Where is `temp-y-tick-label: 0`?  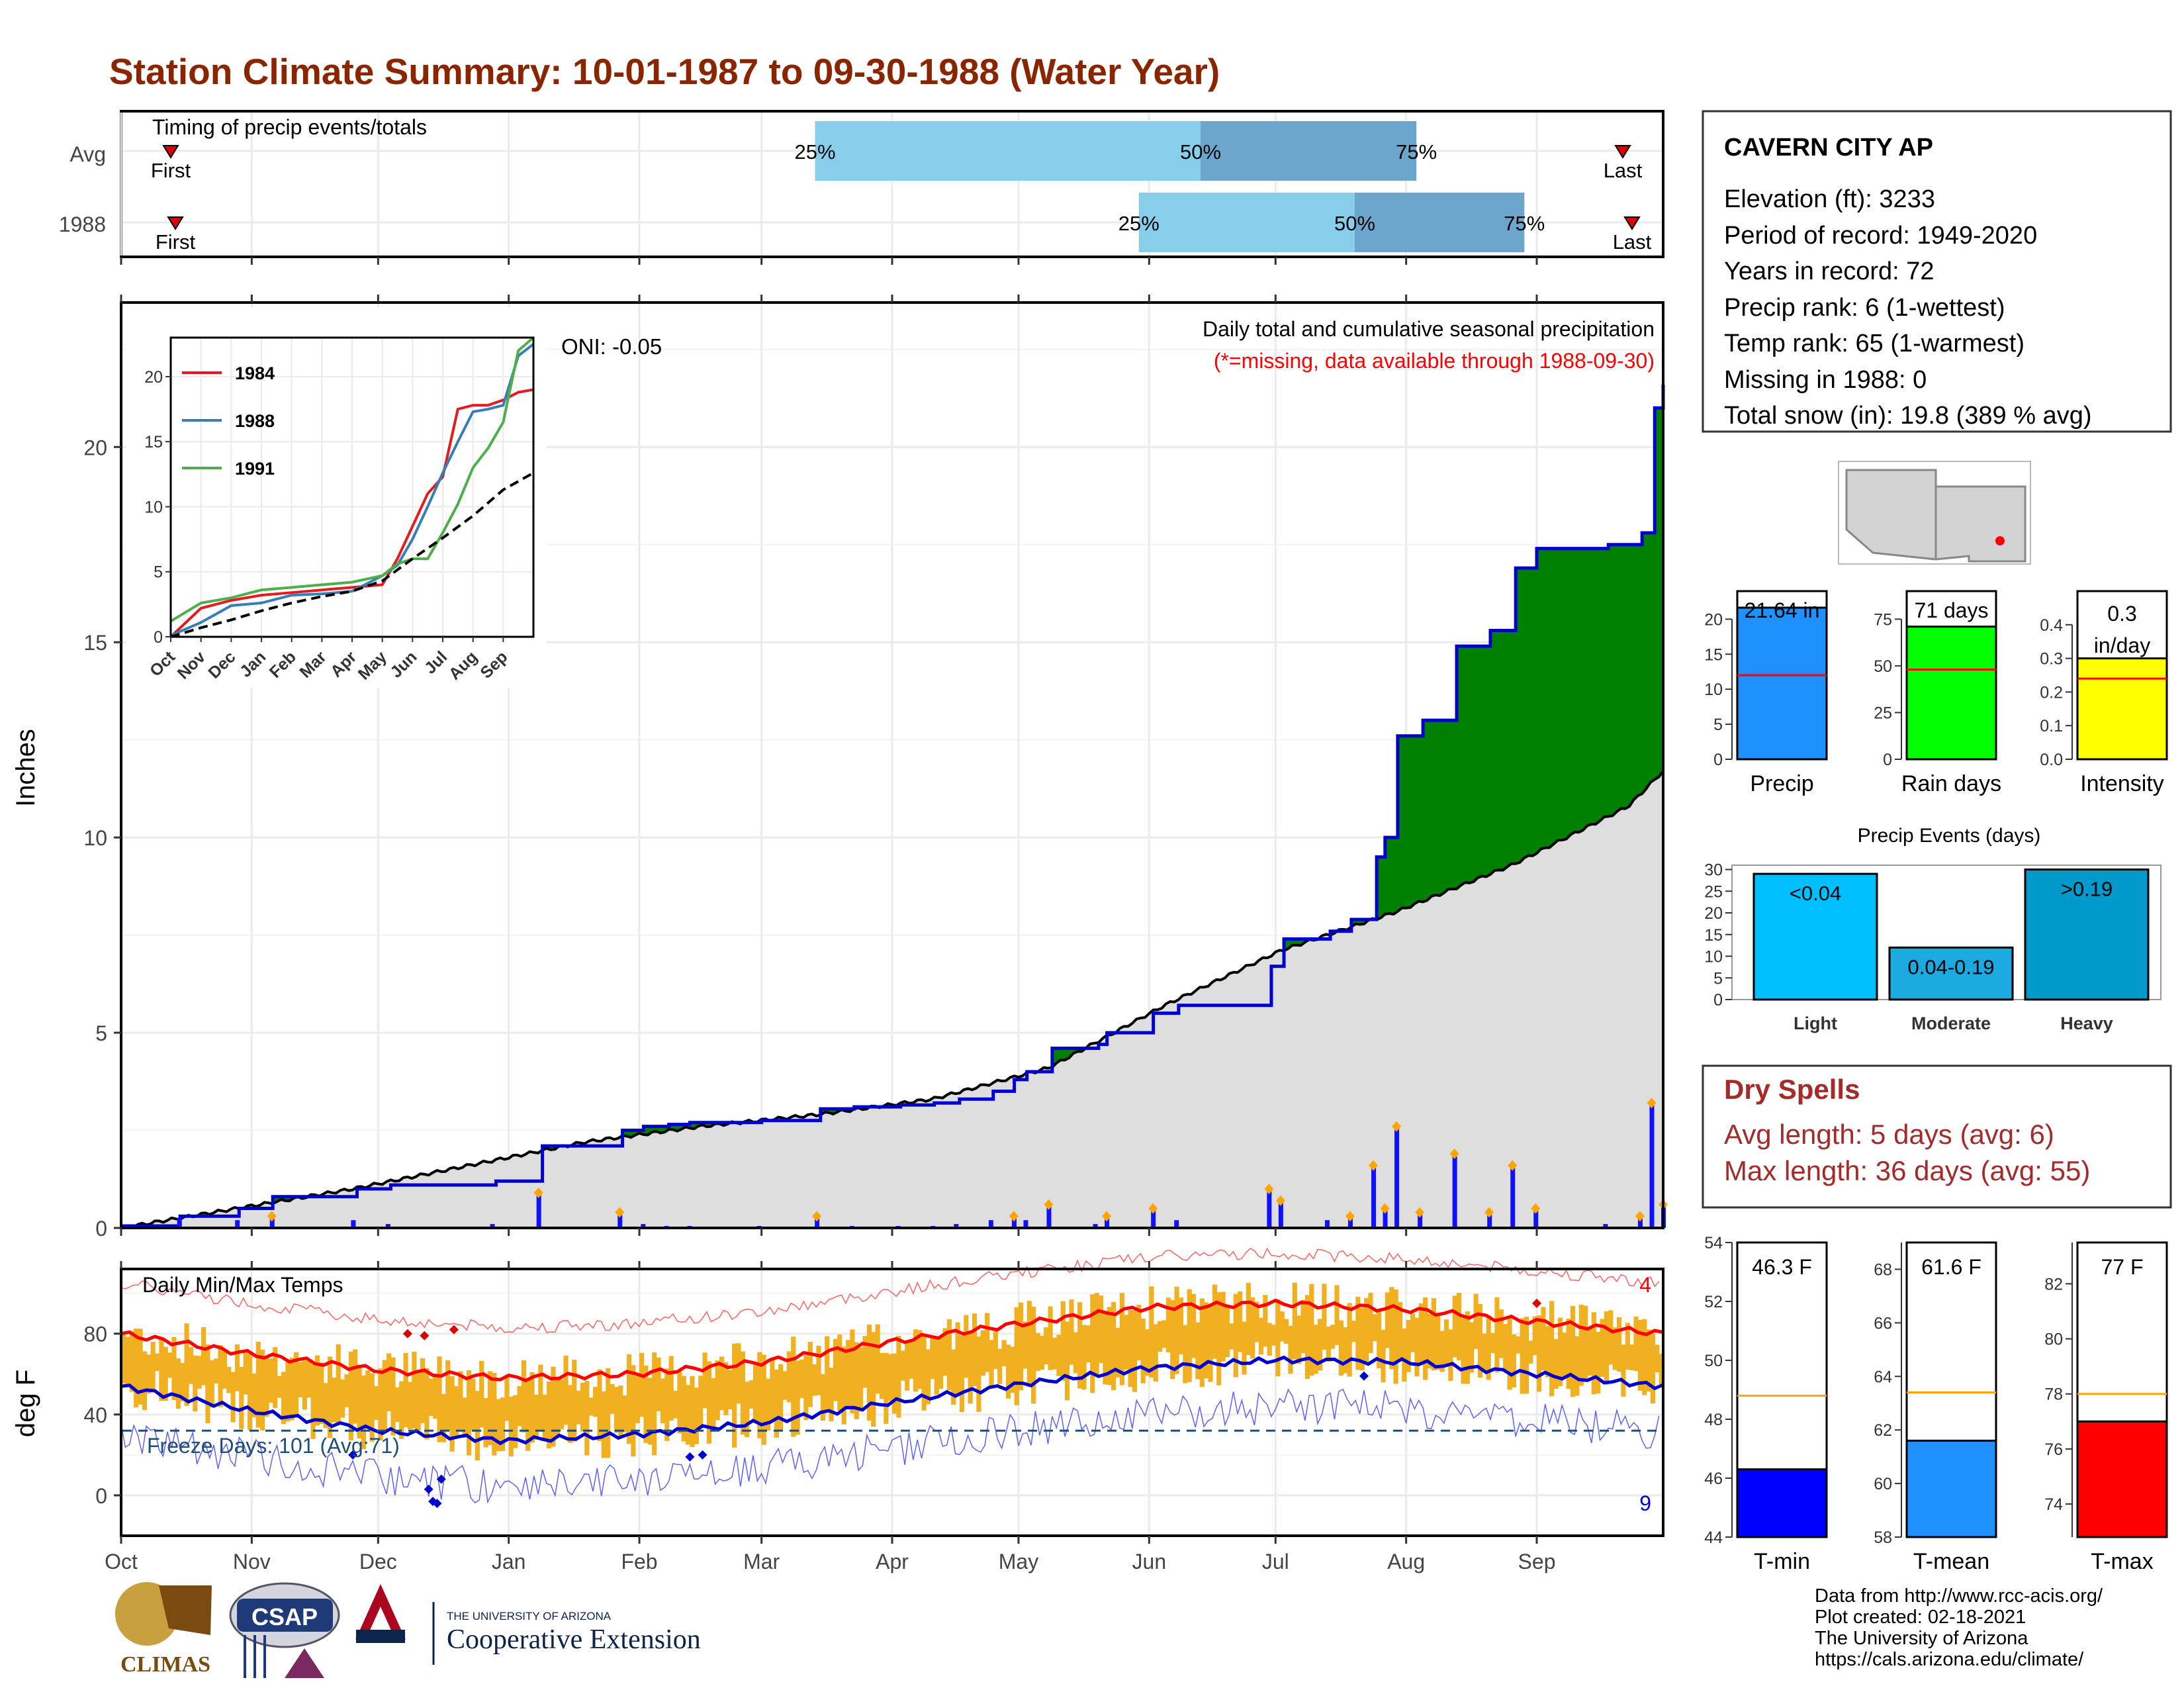
temp-y-tick-label: 0 is located at coordinates (101, 1496).